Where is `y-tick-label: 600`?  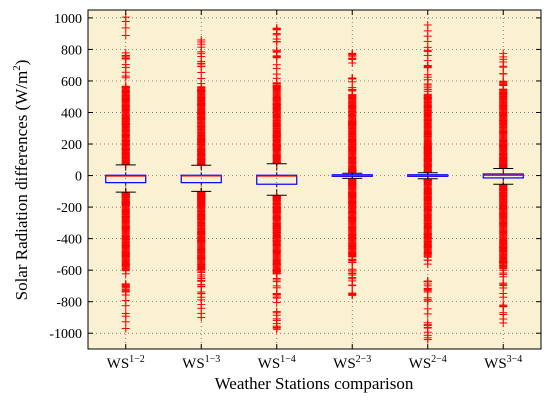
y-tick-label: 600 is located at coordinates (71, 82).